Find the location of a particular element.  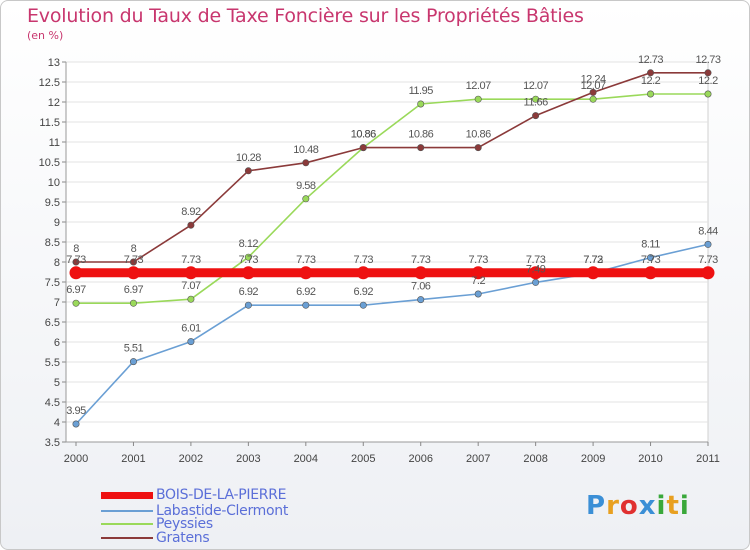

legend-label: Gratens is located at coordinates (183, 538).